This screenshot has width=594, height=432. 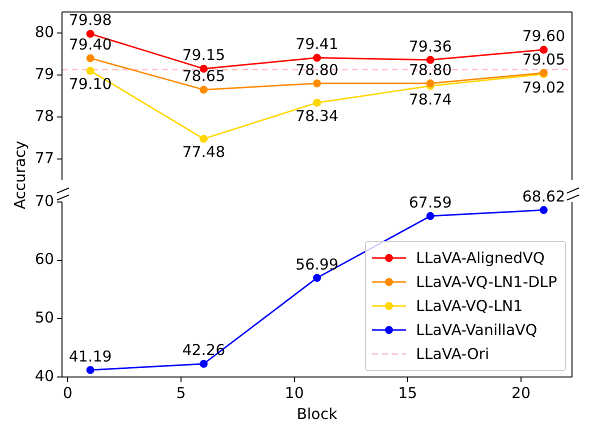 I want to click on y-tick-label: 70, so click(x=44, y=201).